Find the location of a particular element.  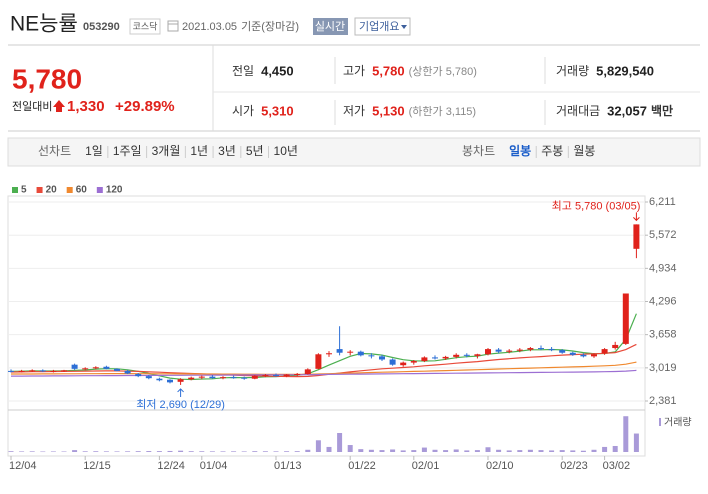

x-tick-label: 12/04 is located at coordinates (23, 466).